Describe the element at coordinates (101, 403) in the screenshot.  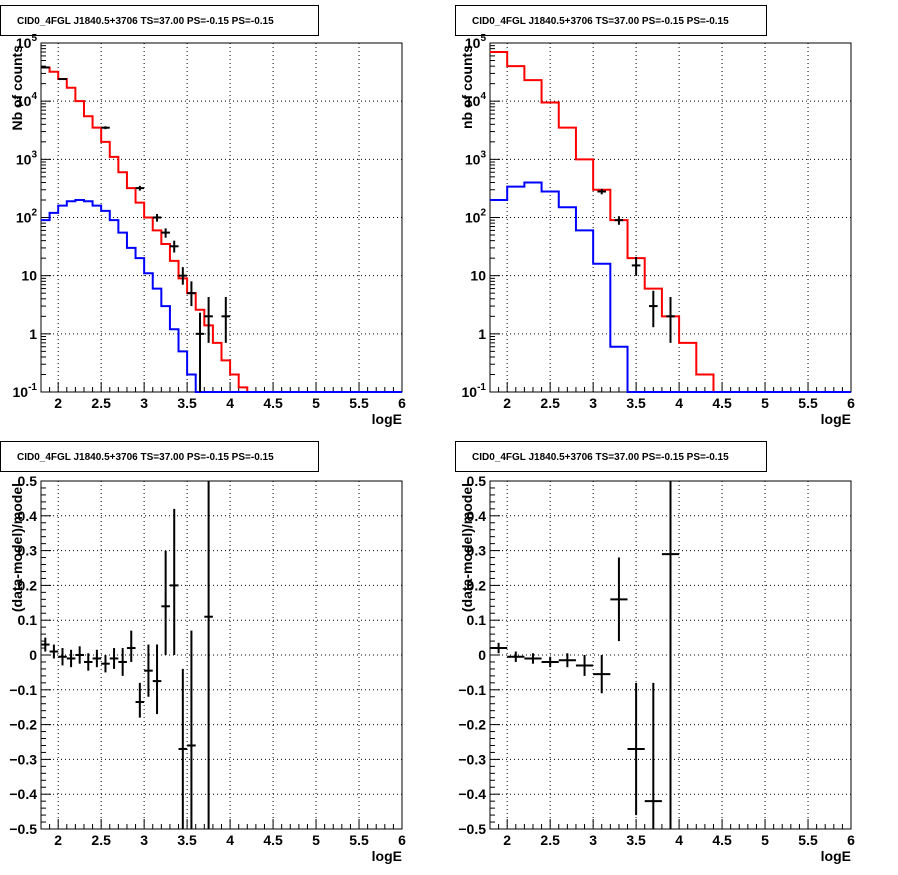
I see `x-tick-label: 2.5` at that location.